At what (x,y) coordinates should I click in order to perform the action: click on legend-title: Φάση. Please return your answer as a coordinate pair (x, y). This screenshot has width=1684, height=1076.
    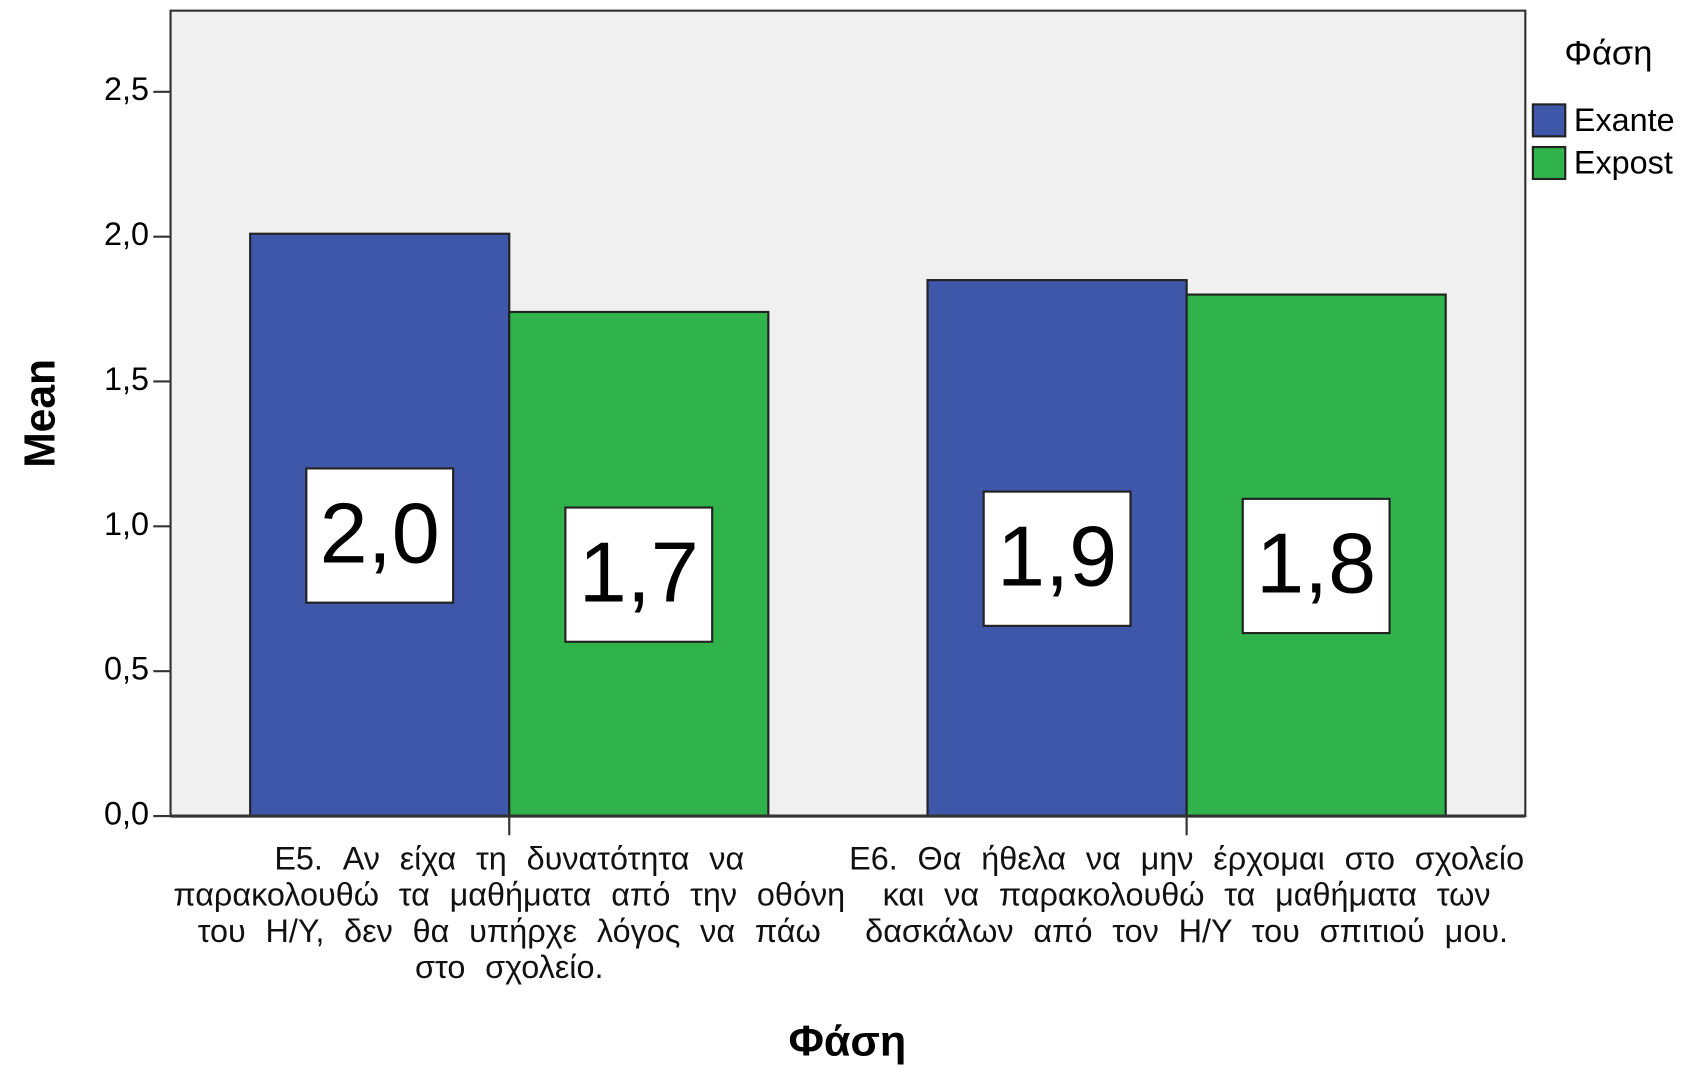
    Looking at the image, I should click on (1608, 54).